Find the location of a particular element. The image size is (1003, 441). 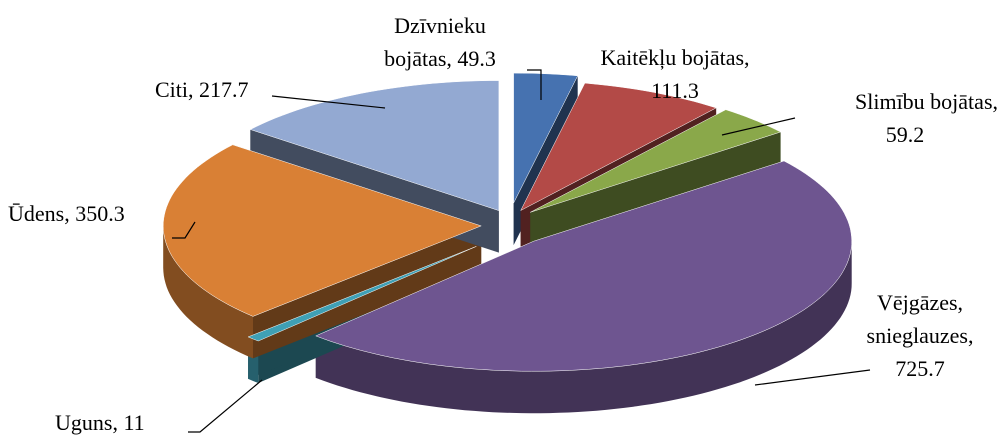

data-label: 59.2 is located at coordinates (905, 134).